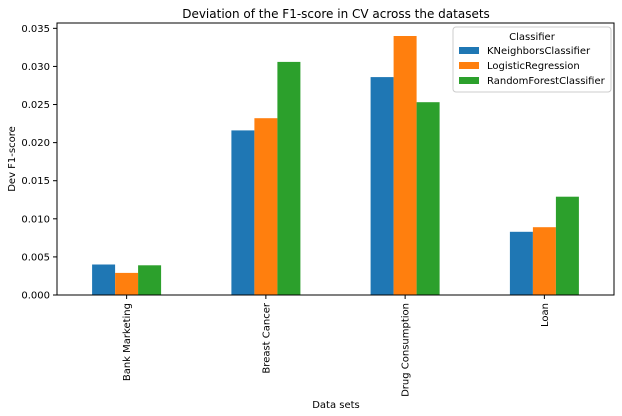 This screenshot has height=416, width=622. I want to click on y-tick-label: 0.030, so click(35, 67).